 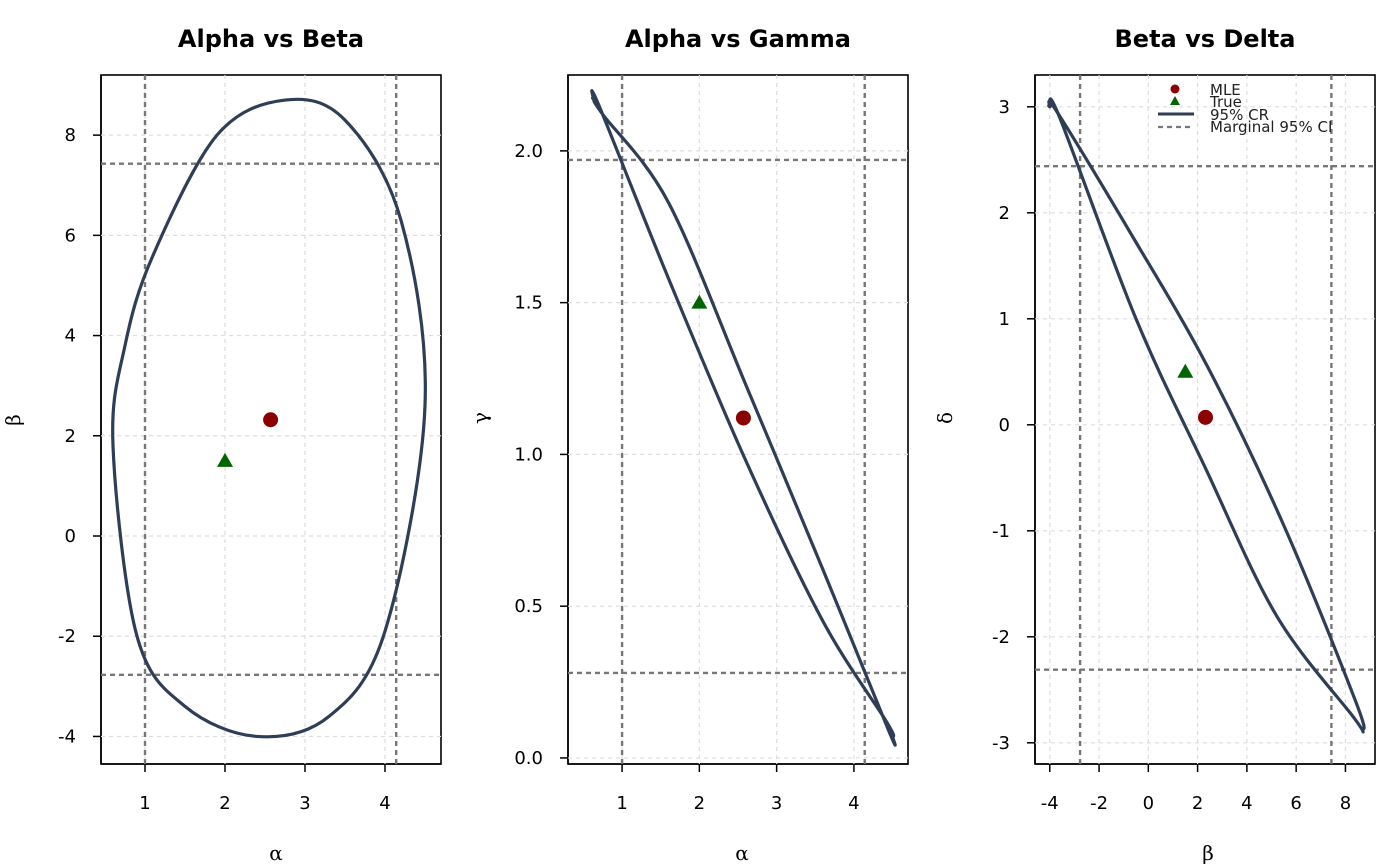 I want to click on x-tick-label: 0, so click(x=1148, y=803).